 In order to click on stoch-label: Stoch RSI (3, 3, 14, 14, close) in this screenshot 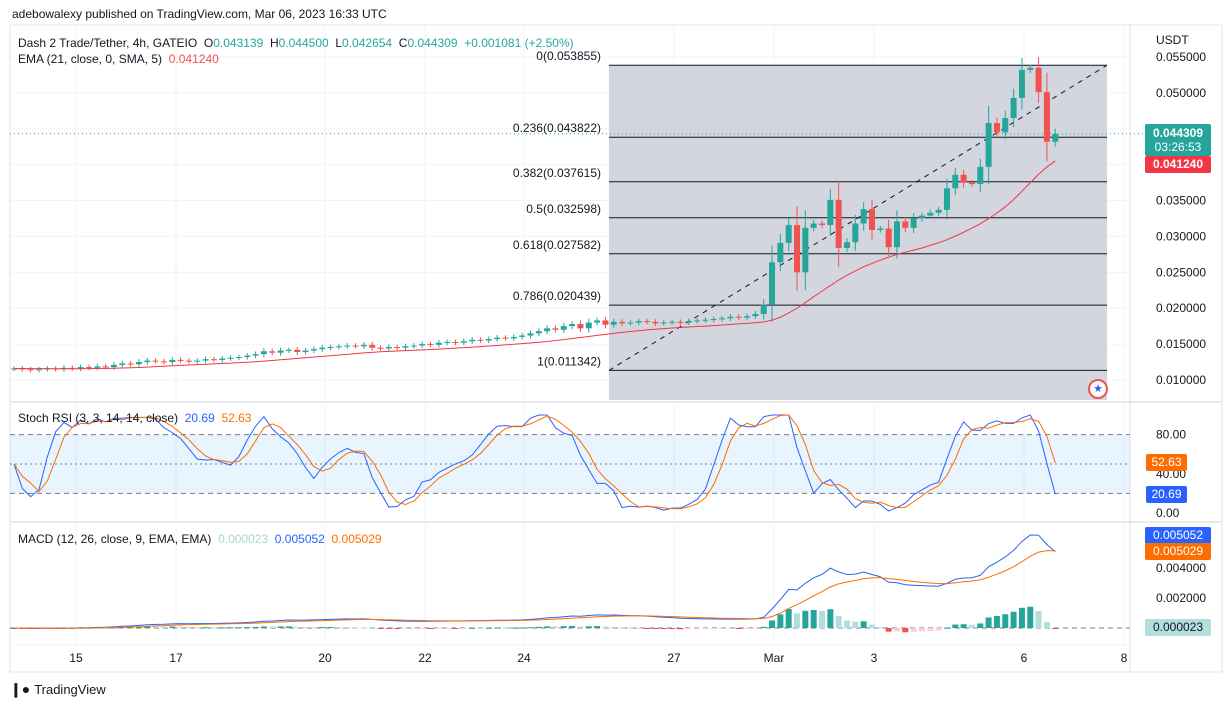, I will do `click(98, 418)`.